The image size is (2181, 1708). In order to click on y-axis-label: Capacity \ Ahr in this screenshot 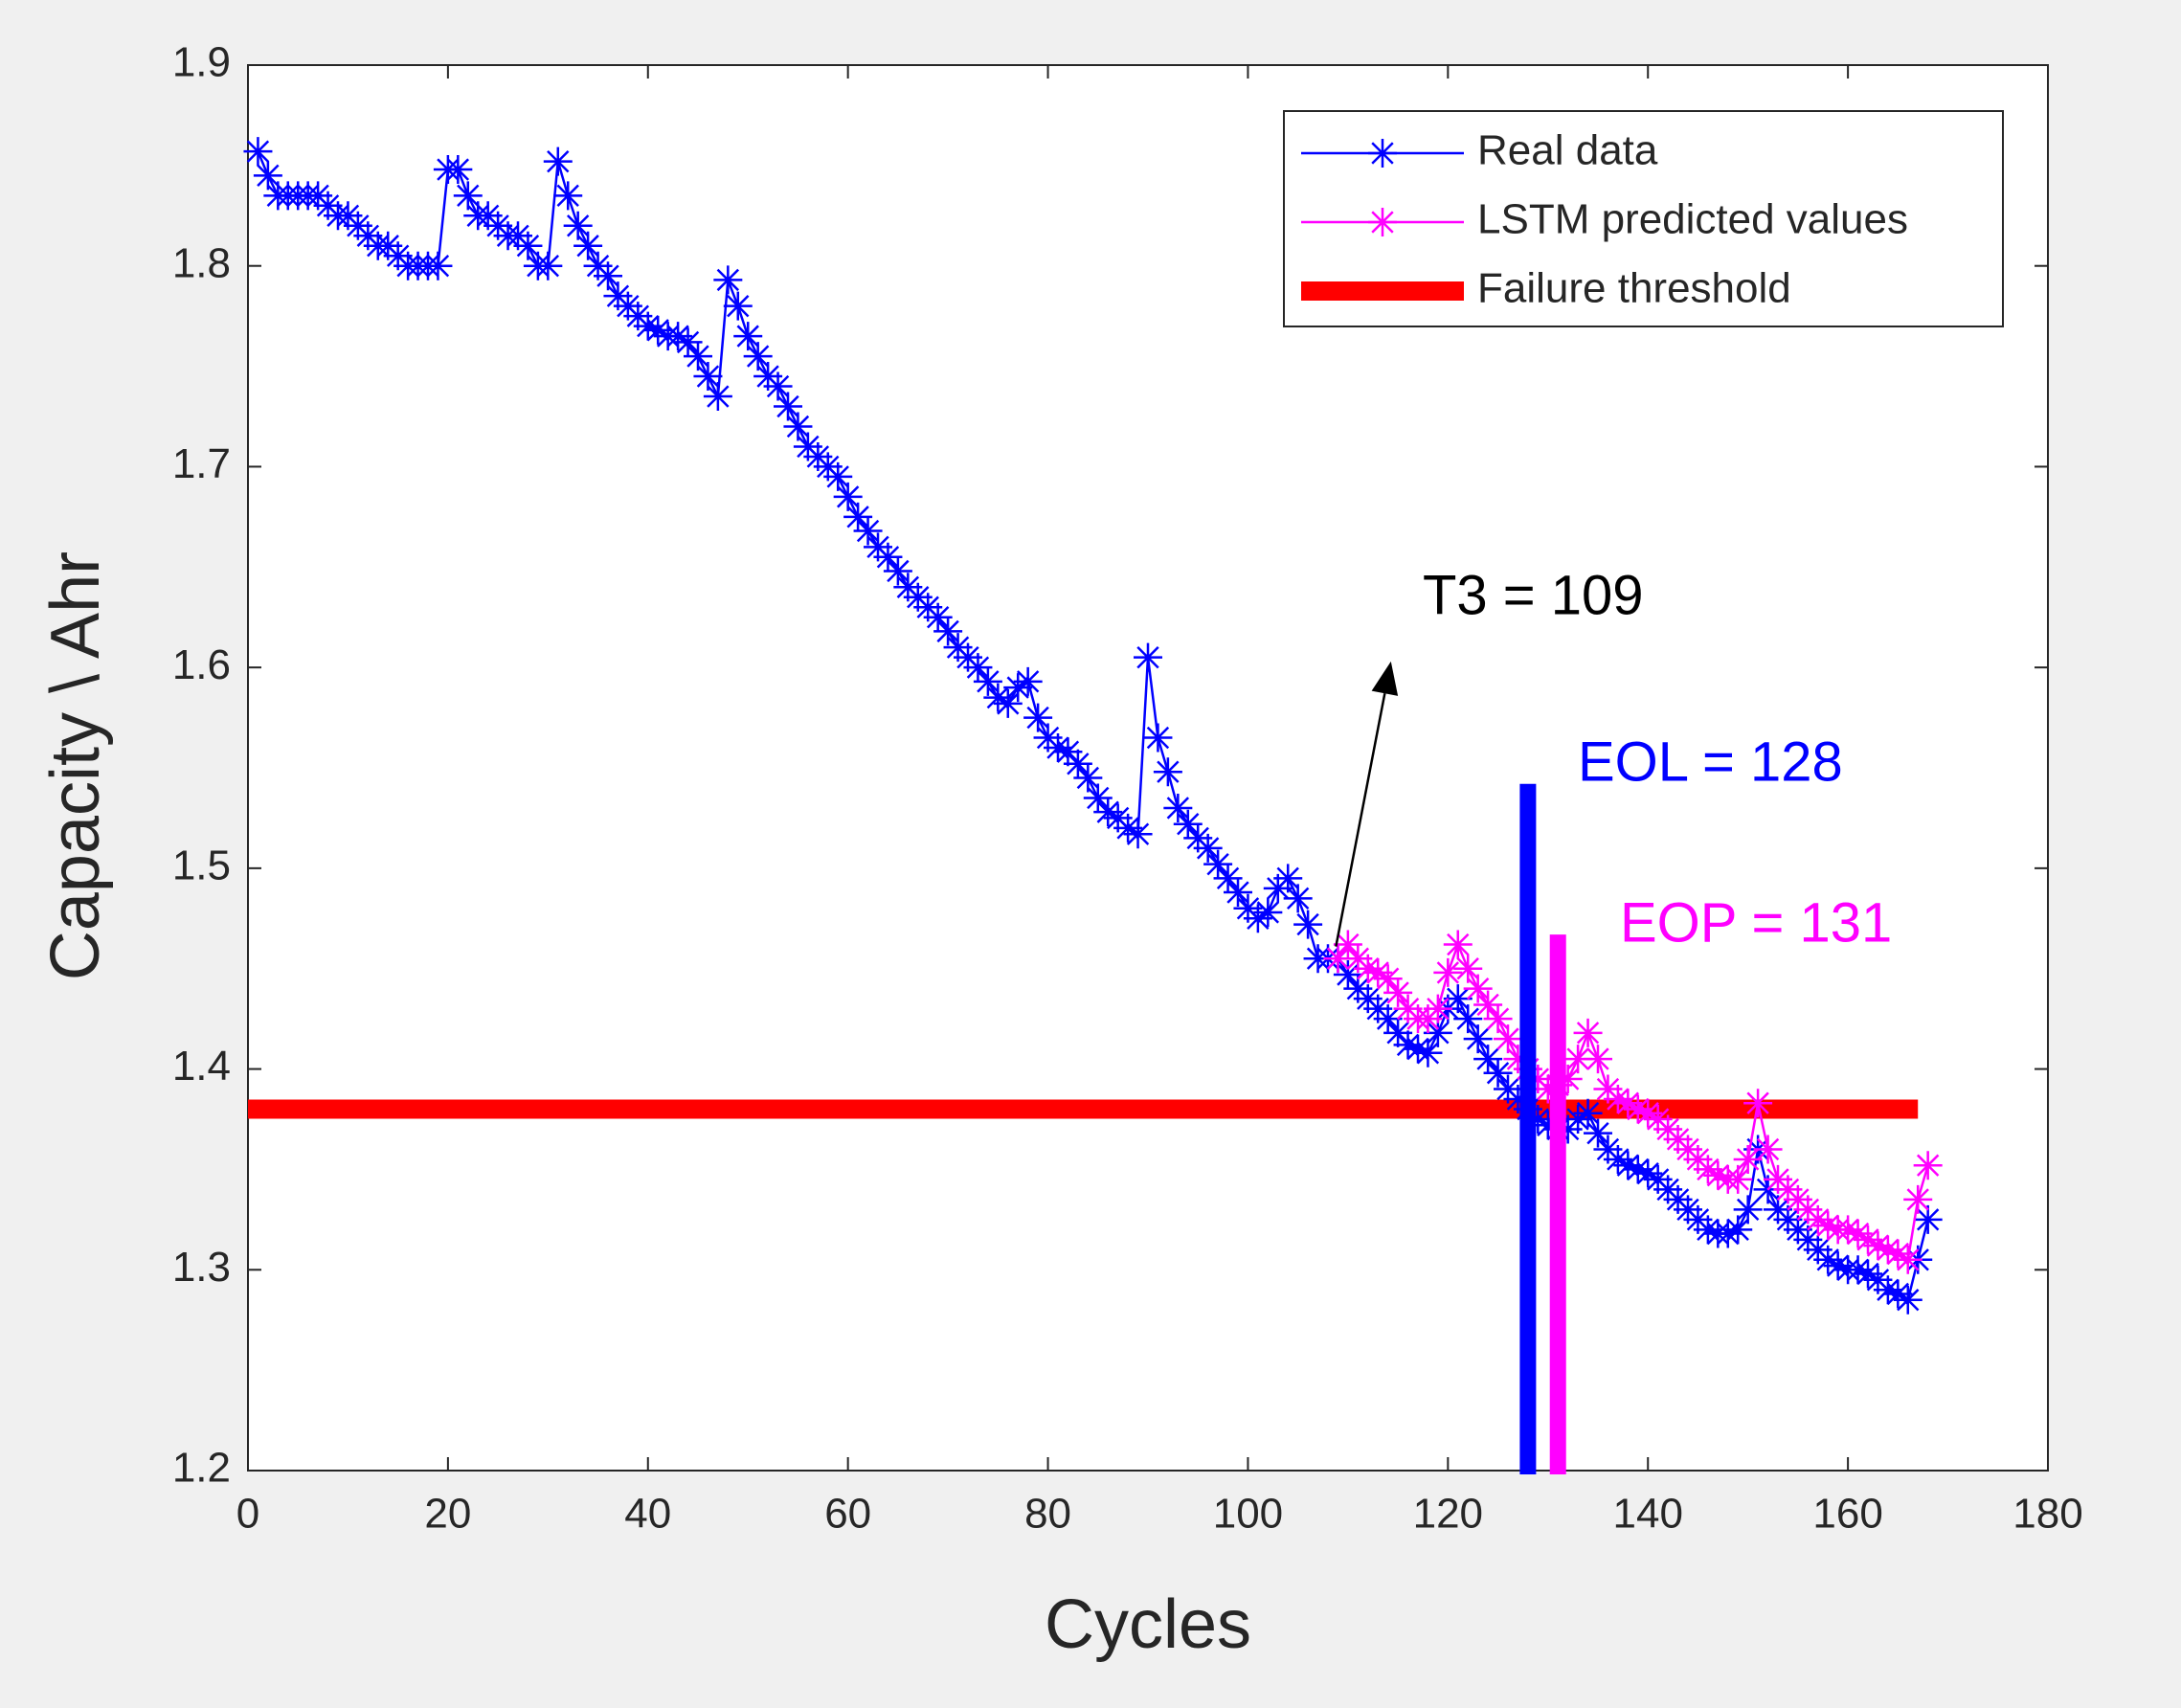, I will do `click(75, 765)`.